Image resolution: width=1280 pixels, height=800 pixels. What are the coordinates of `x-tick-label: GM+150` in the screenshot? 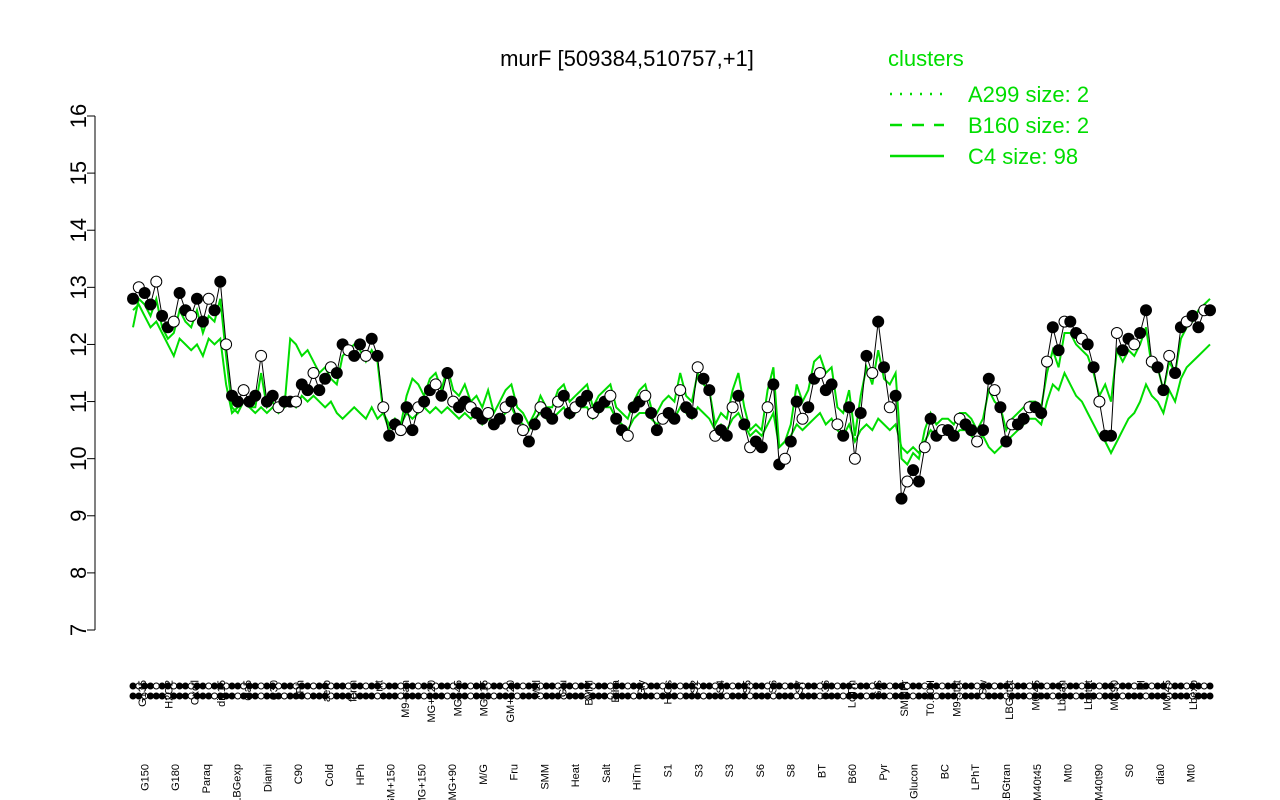 It's located at (392, 782).